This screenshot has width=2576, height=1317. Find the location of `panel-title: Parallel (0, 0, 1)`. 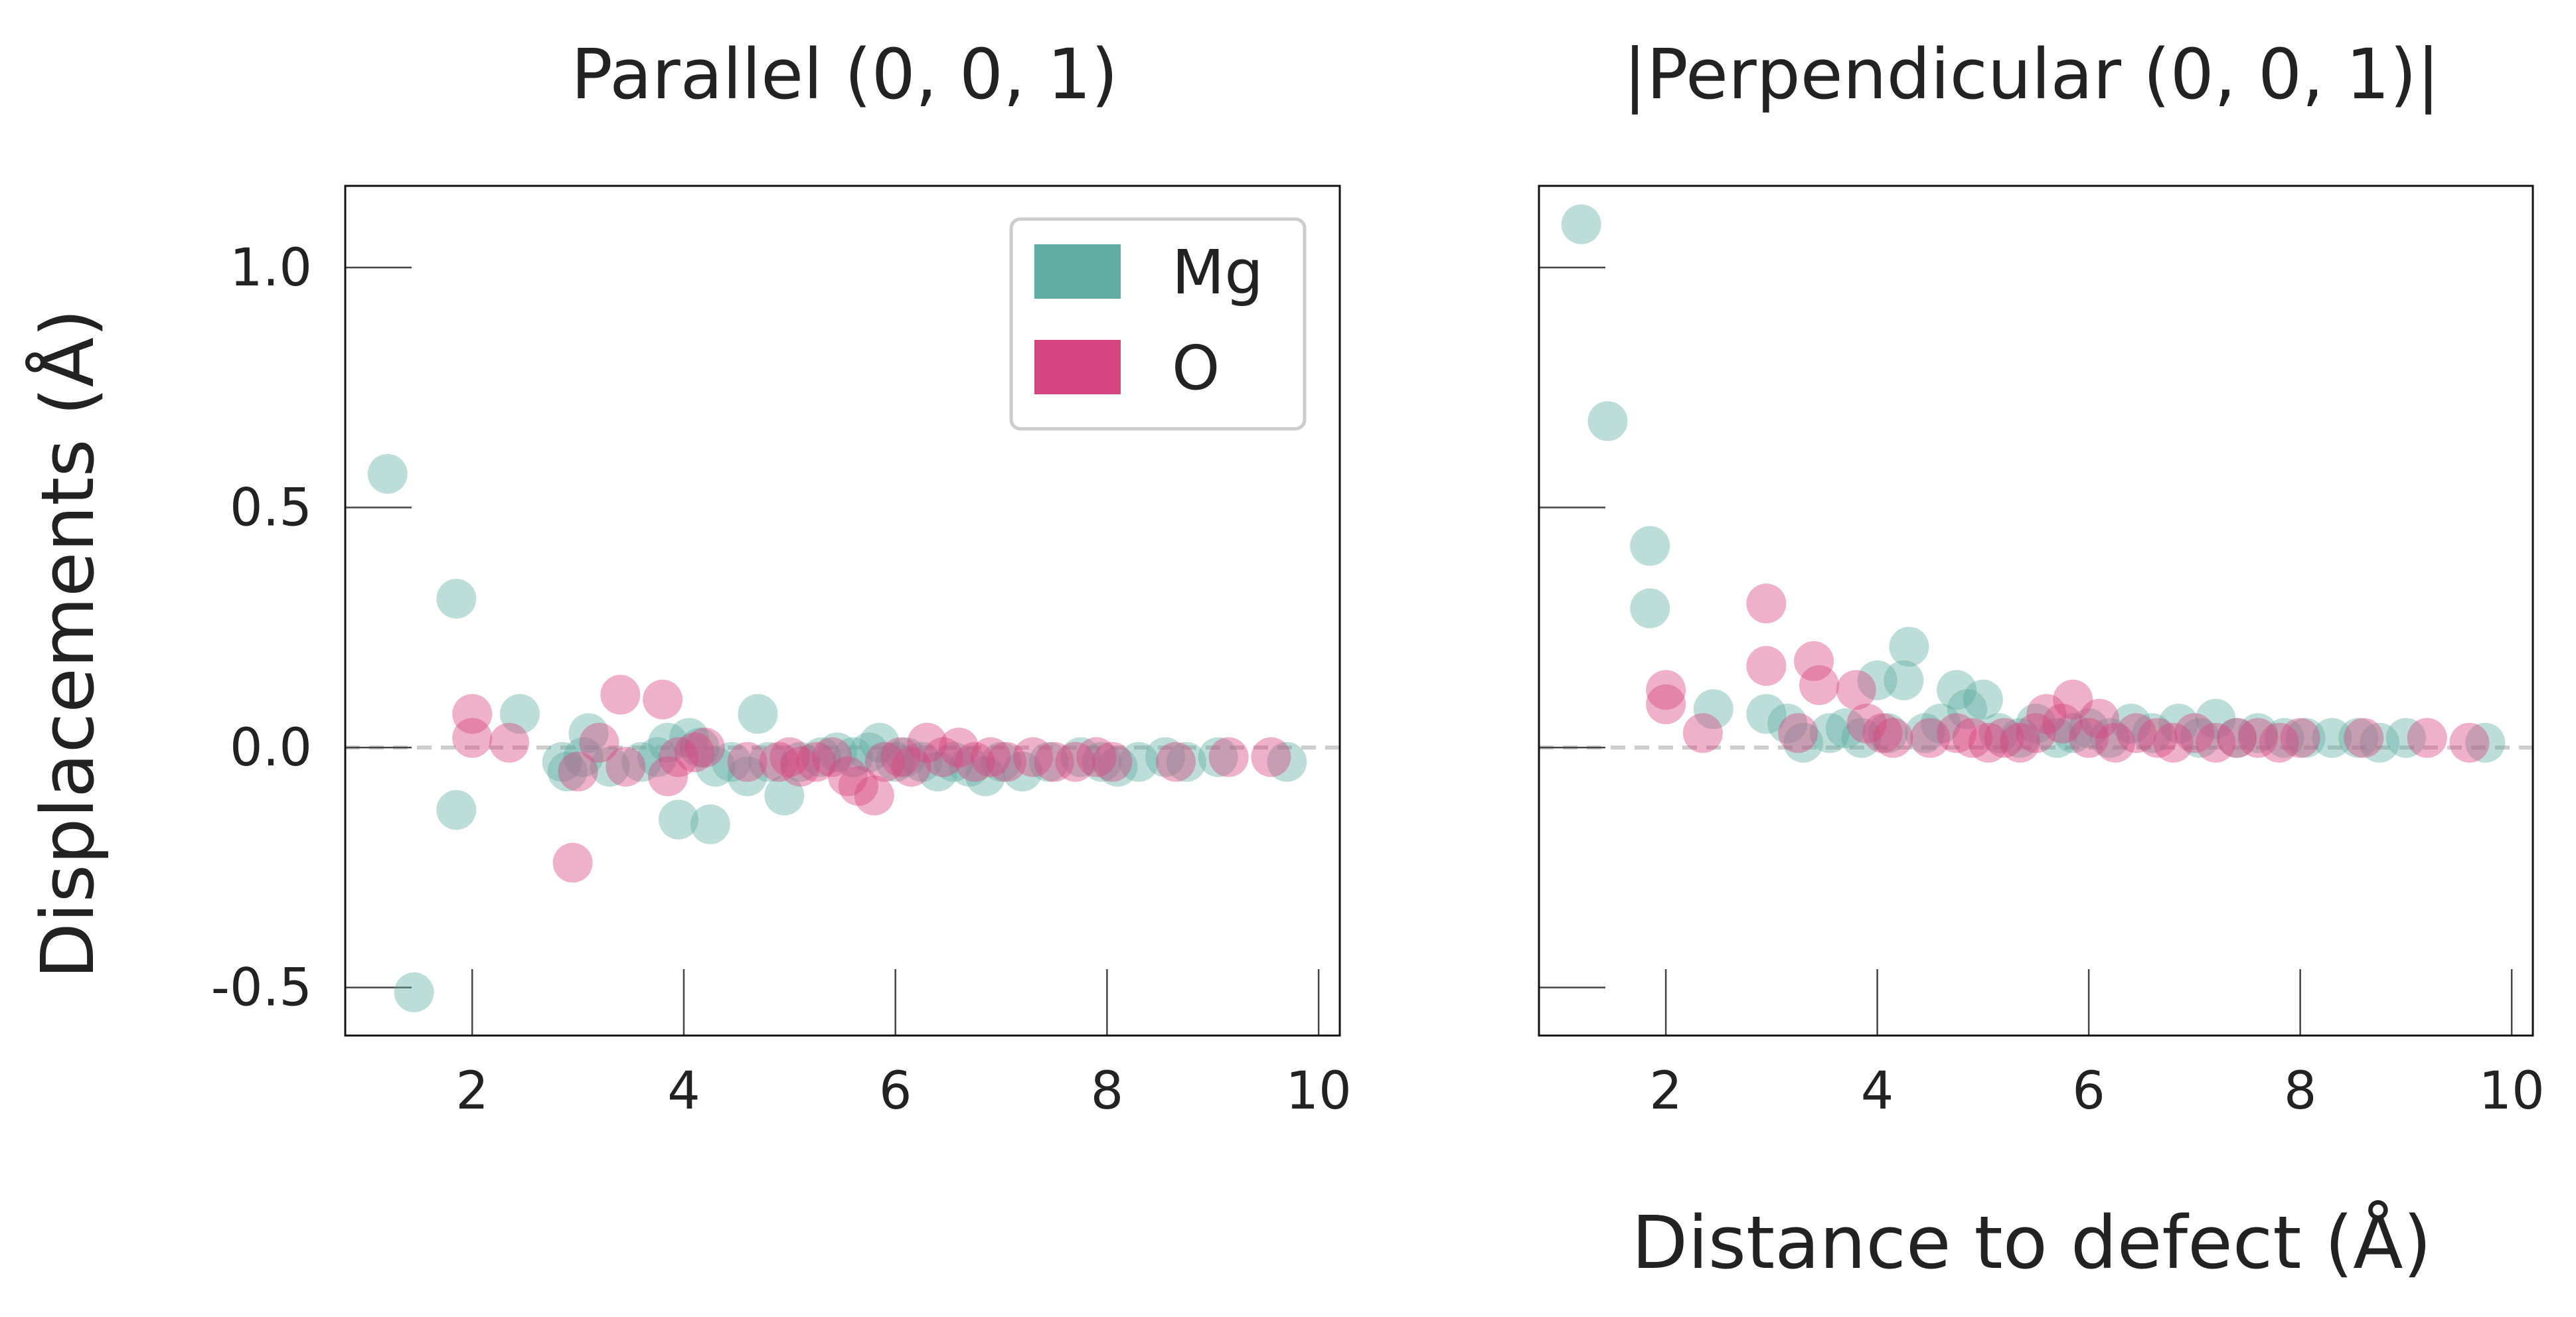

panel-title: Parallel (0, 0, 1) is located at coordinates (844, 74).